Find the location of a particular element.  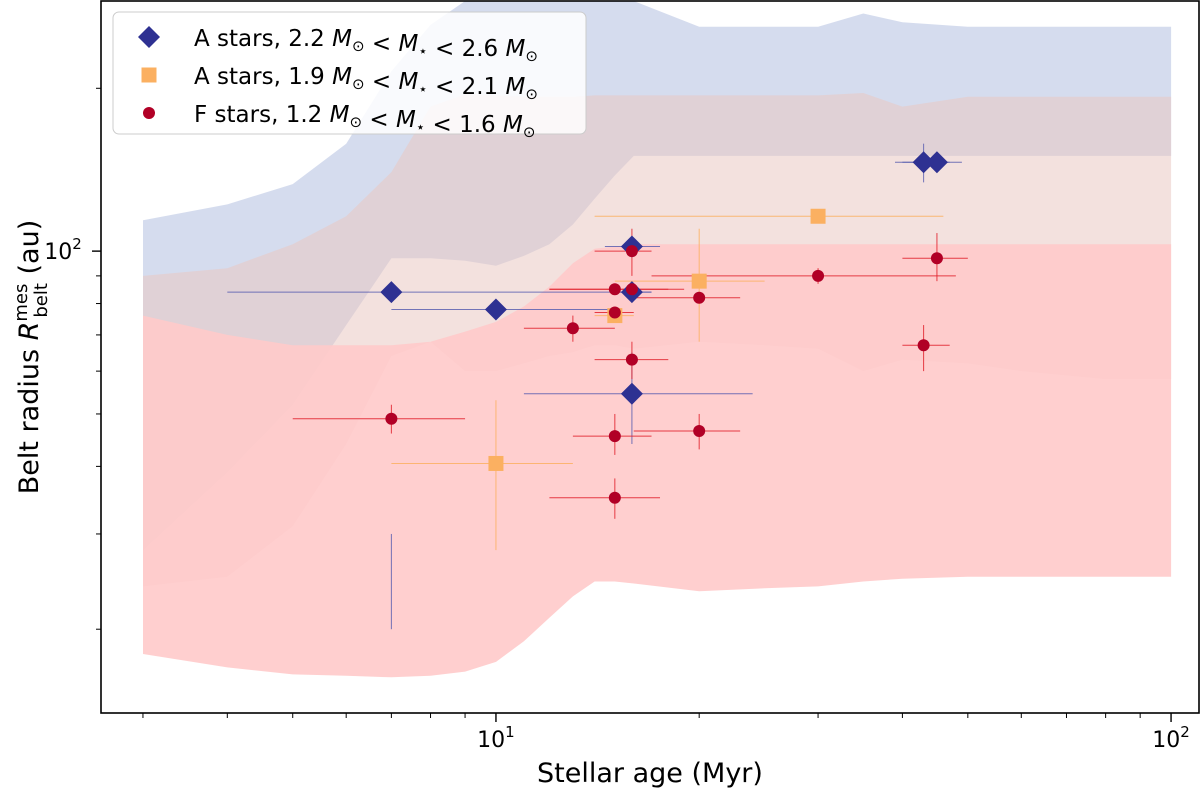

legend-label-2: F stars, 1.2 M⊙ < M⋆ < 1.6 M⊙ is located at coordinates (364, 121).